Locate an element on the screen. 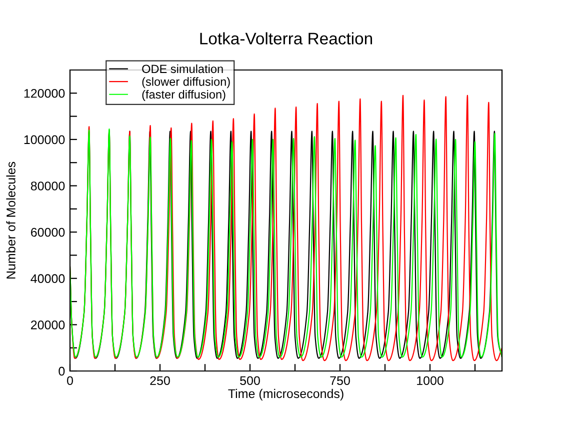  y-tick-label: 60000 is located at coordinates (48, 232).